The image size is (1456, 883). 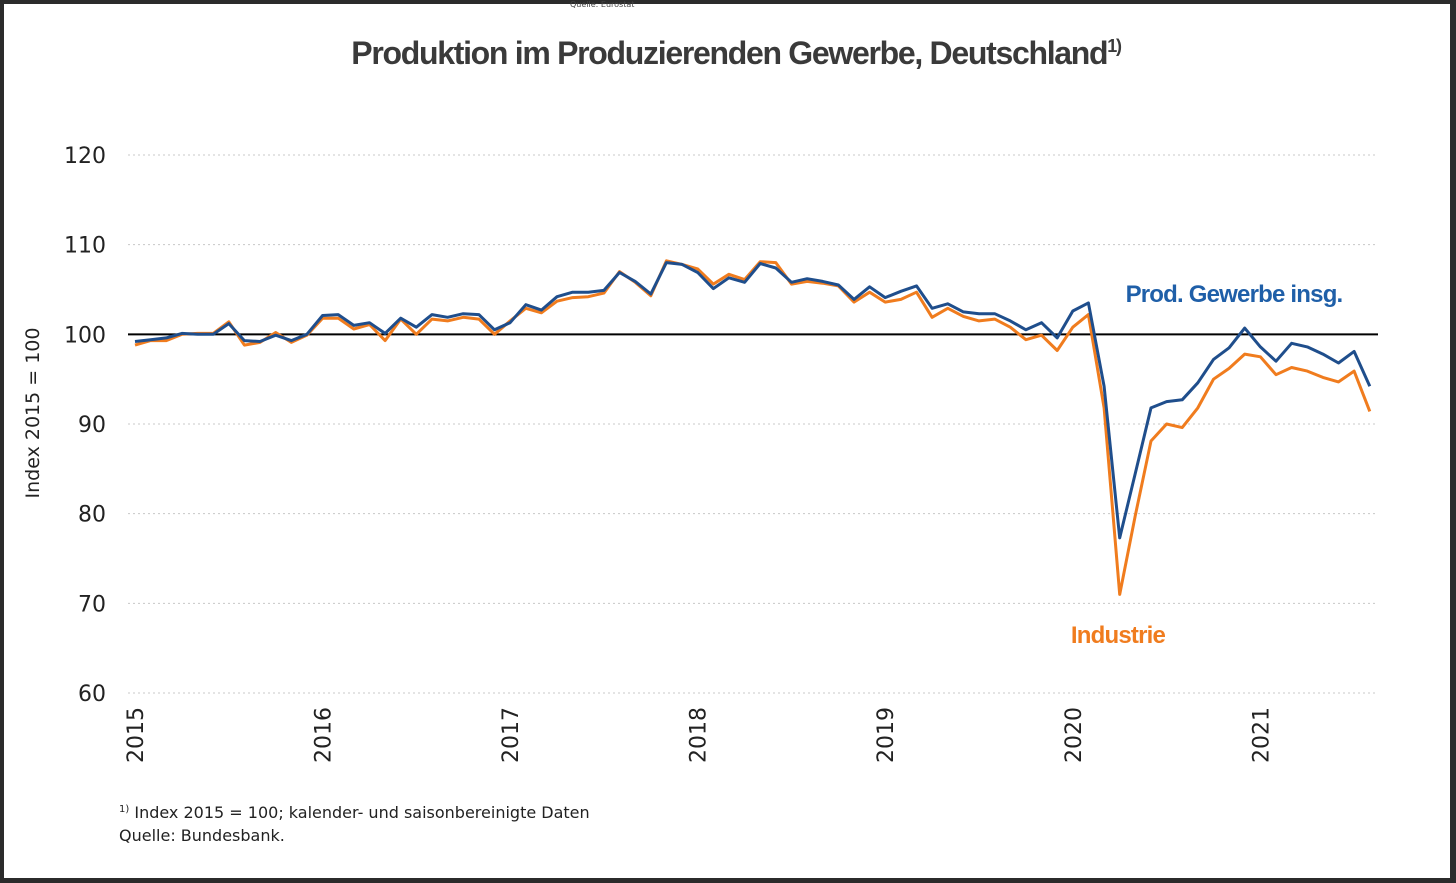 What do you see at coordinates (92, 694) in the screenshot?
I see `y-tick-60: 60` at bounding box center [92, 694].